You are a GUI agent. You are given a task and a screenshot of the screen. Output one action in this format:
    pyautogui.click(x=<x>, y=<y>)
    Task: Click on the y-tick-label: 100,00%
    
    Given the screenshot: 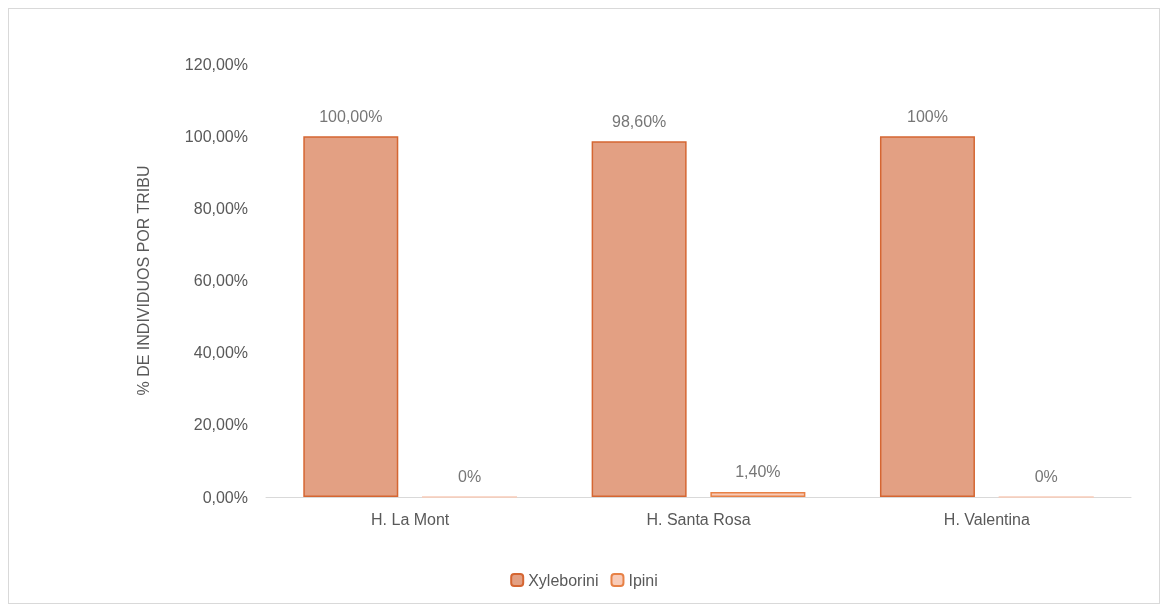 What is the action you would take?
    pyautogui.click(x=216, y=136)
    